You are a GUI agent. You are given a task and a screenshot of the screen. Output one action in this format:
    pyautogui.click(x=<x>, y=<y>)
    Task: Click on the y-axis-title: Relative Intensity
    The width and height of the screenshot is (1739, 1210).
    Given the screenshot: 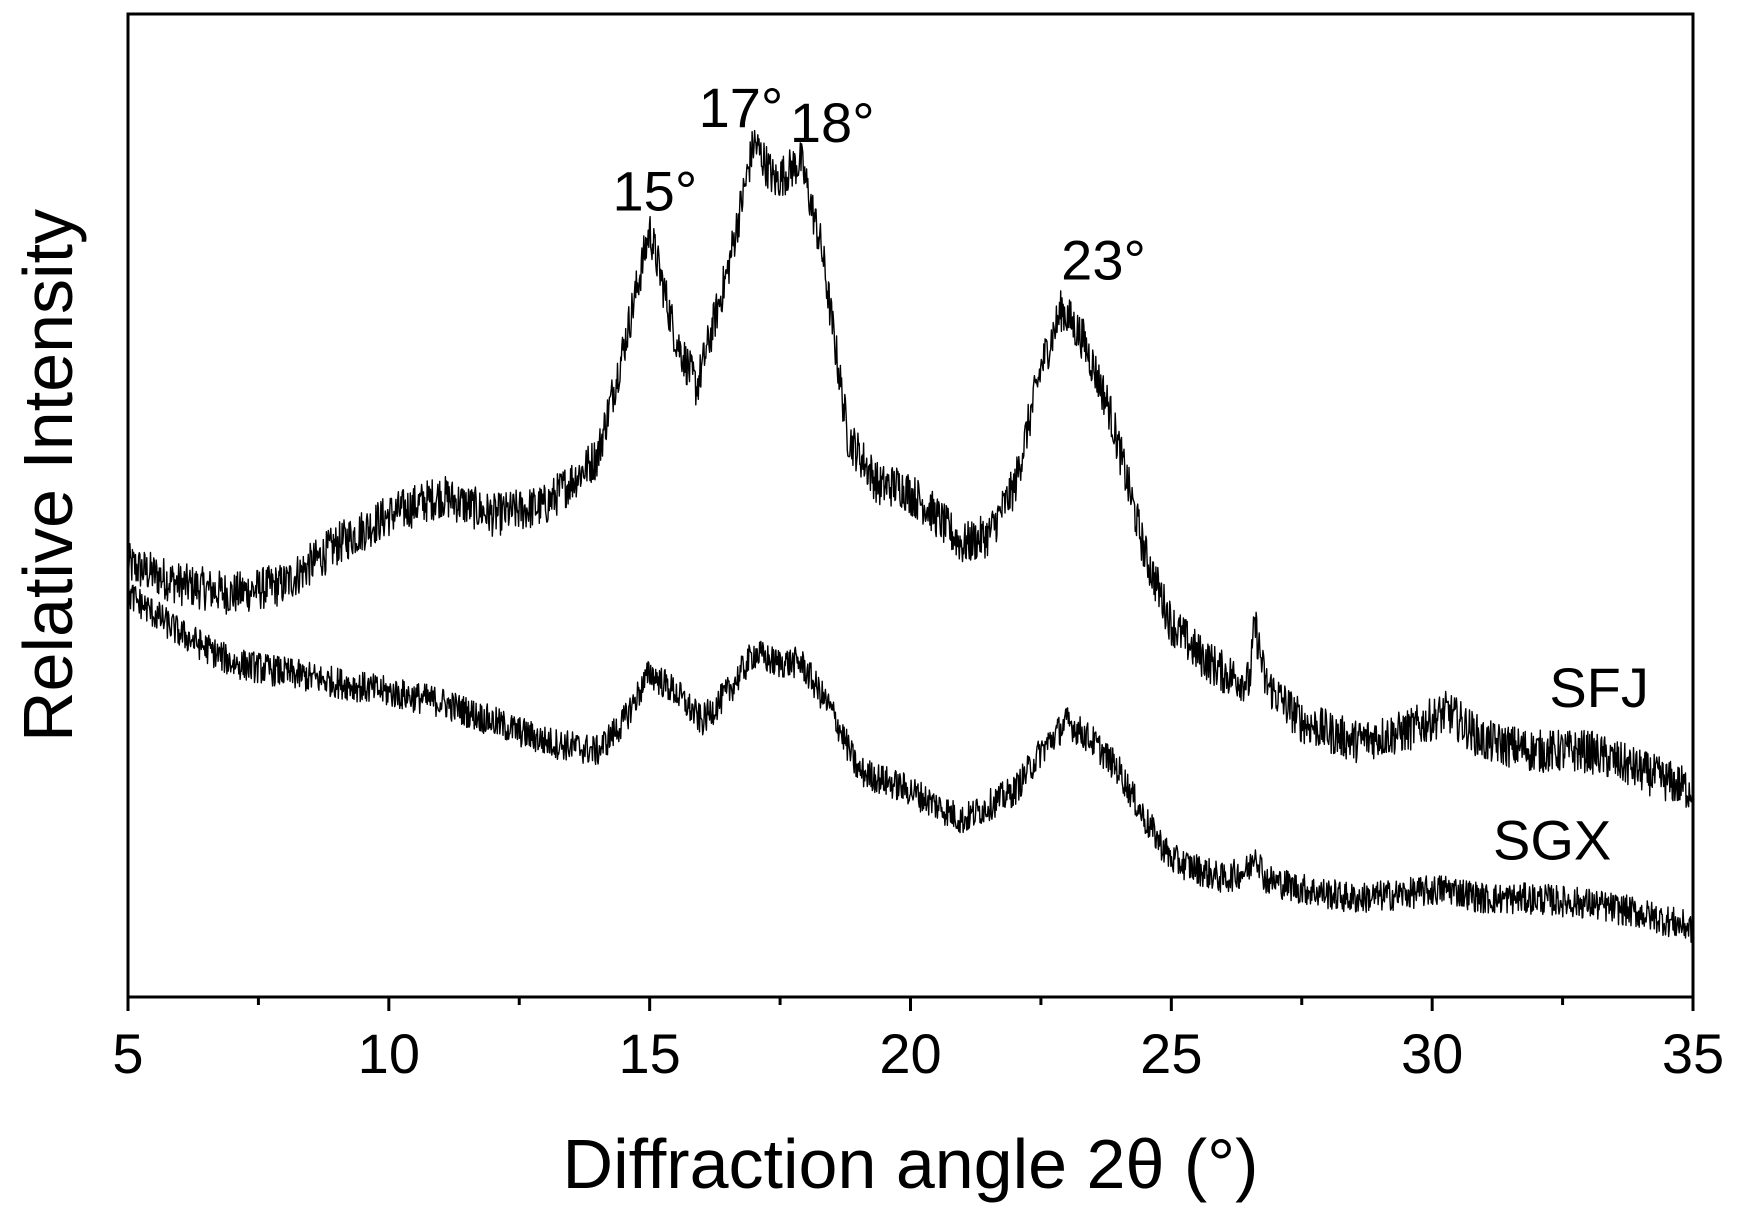 What is the action you would take?
    pyautogui.click(x=48, y=475)
    